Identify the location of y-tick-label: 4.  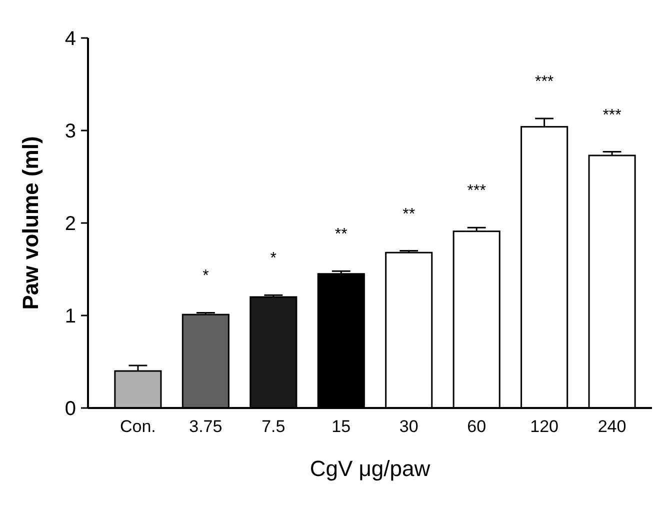
(70, 39).